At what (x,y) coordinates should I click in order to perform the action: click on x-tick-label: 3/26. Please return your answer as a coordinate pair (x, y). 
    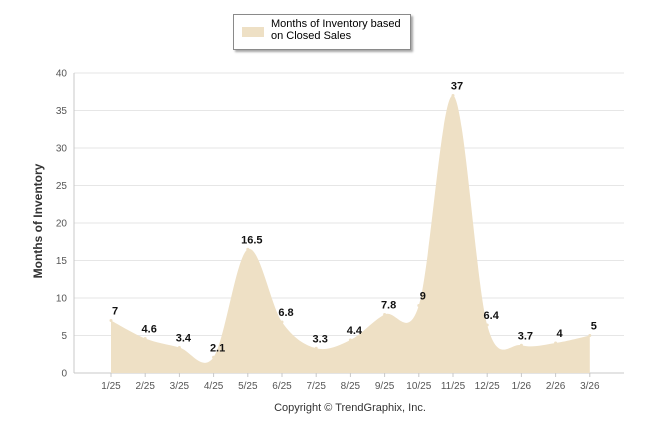
    Looking at the image, I should click on (590, 386).